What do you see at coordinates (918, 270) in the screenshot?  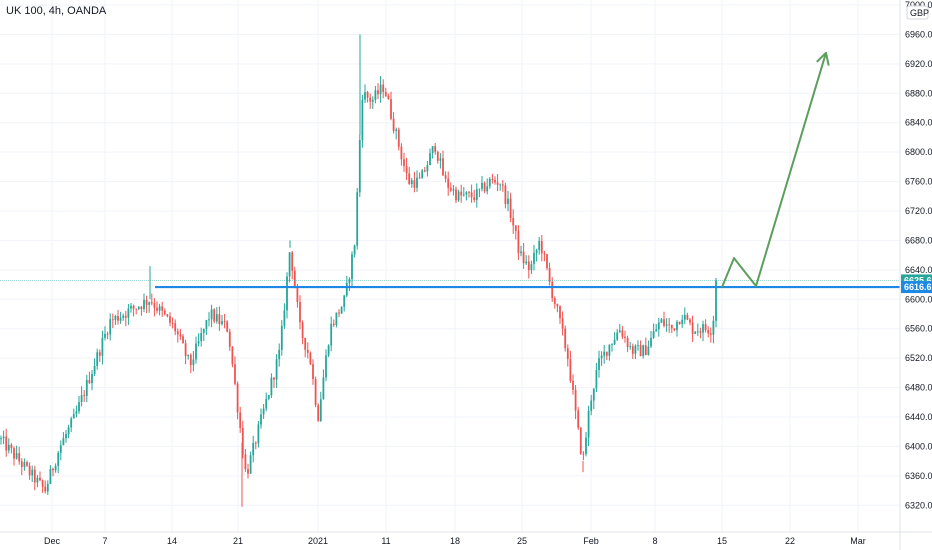 I see `price-tick-label: 6640.0` at bounding box center [918, 270].